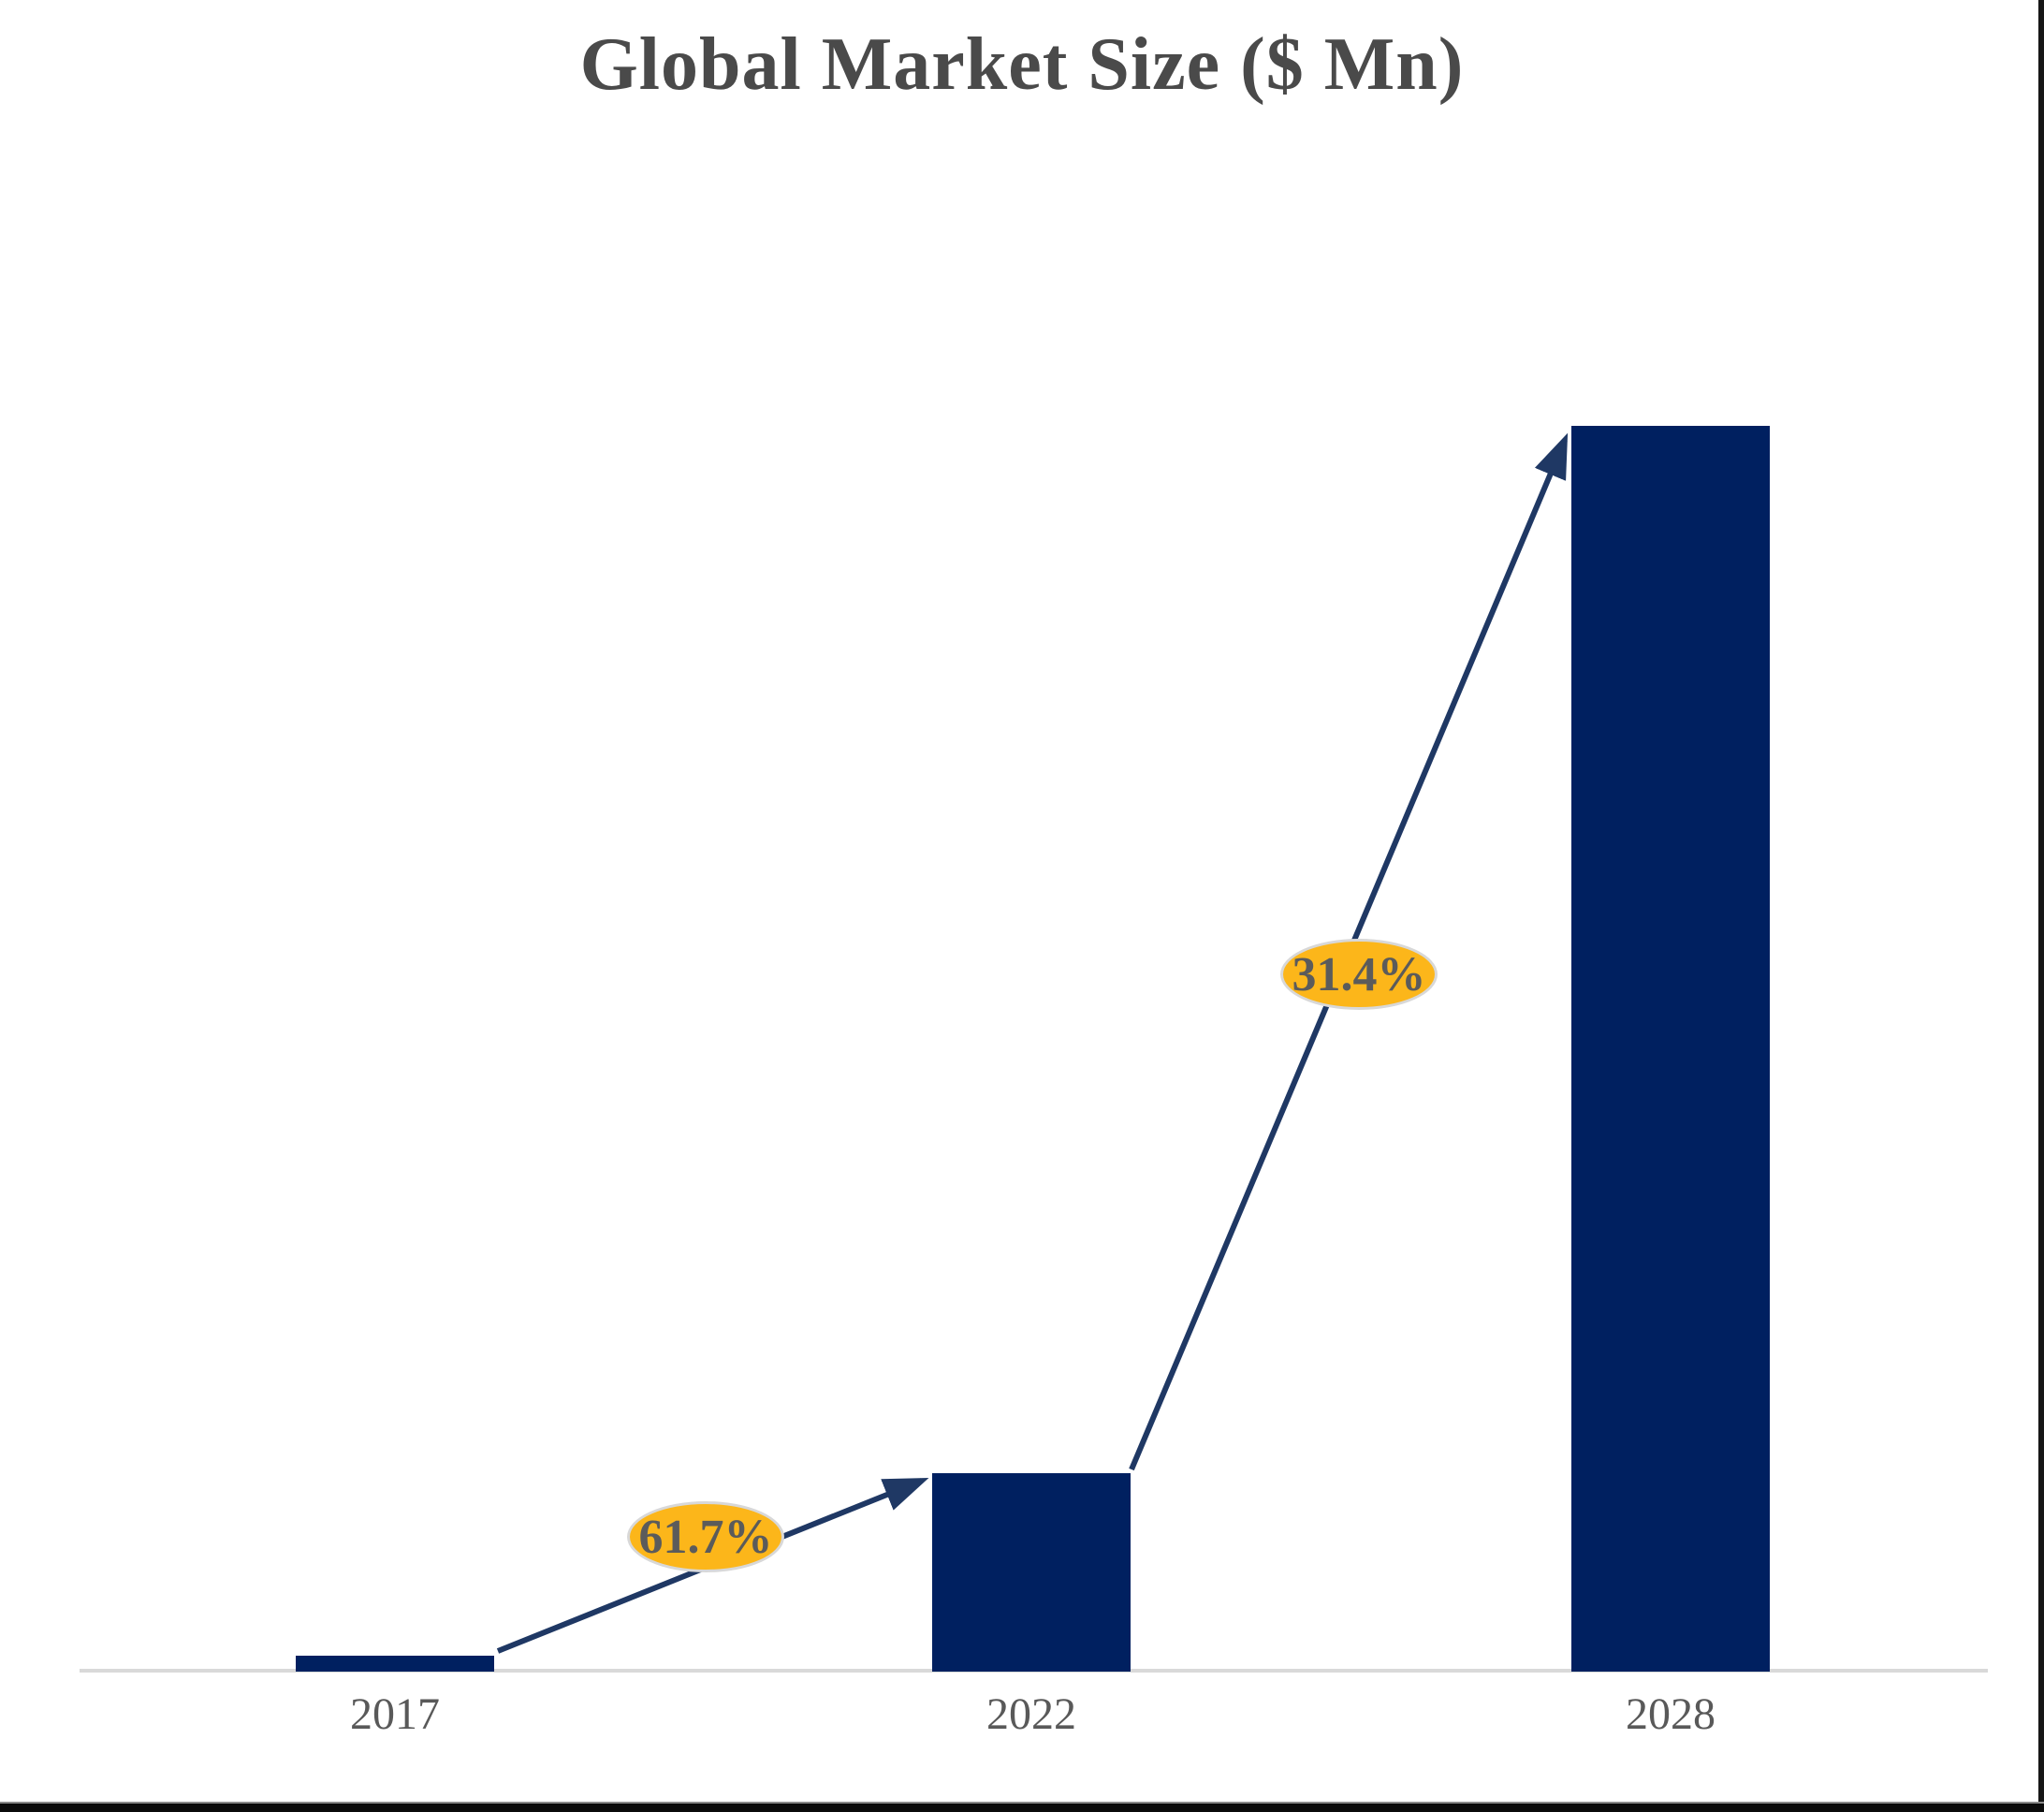  Describe the element at coordinates (395, 1664) in the screenshot. I see `bar-2017` at that location.